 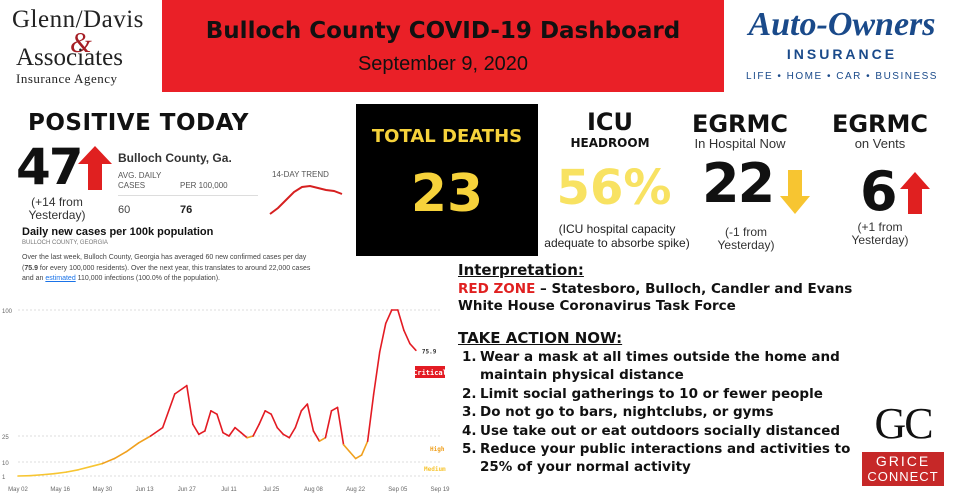 I want to click on egrmc-vents-subtitle: on Vents, so click(x=880, y=143).